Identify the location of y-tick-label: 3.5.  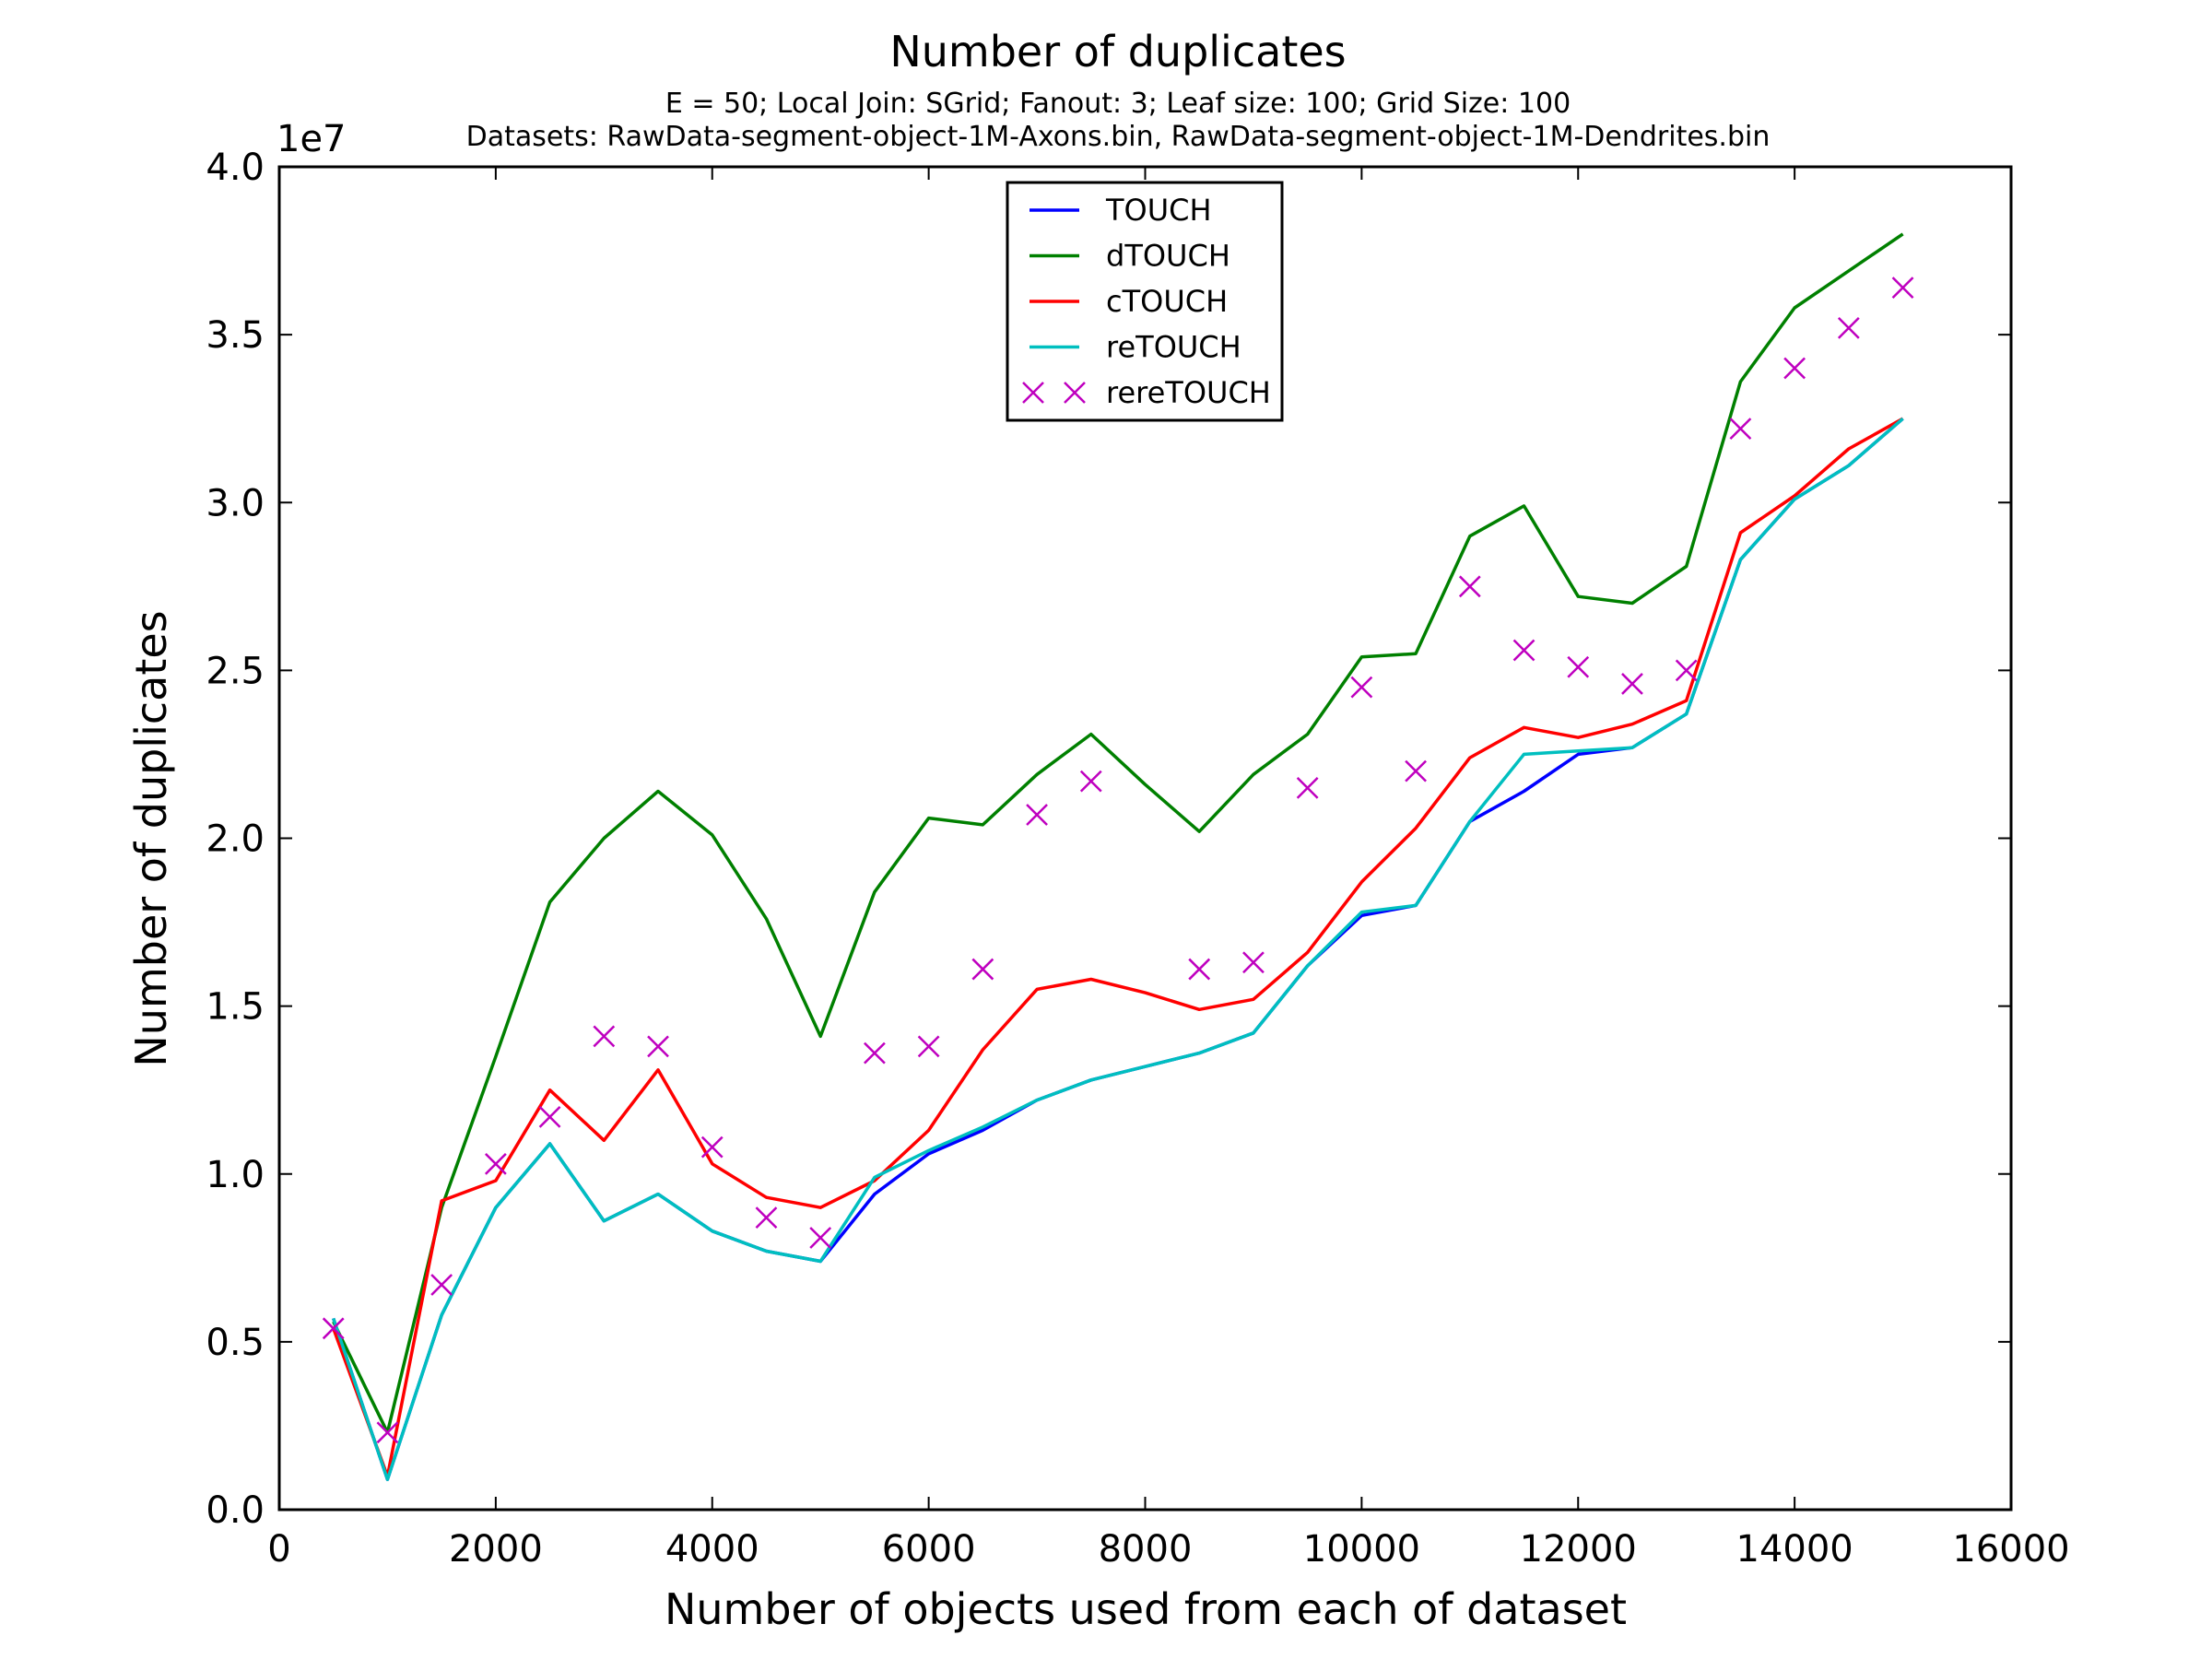
(235, 335).